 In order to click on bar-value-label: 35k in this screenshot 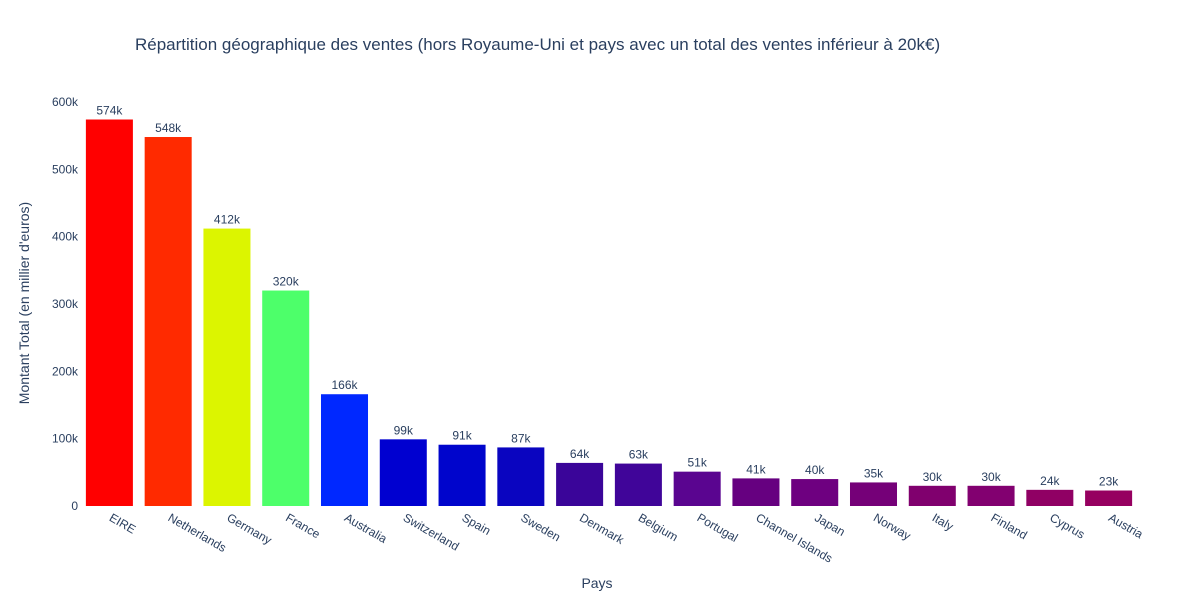, I will do `click(874, 473)`.